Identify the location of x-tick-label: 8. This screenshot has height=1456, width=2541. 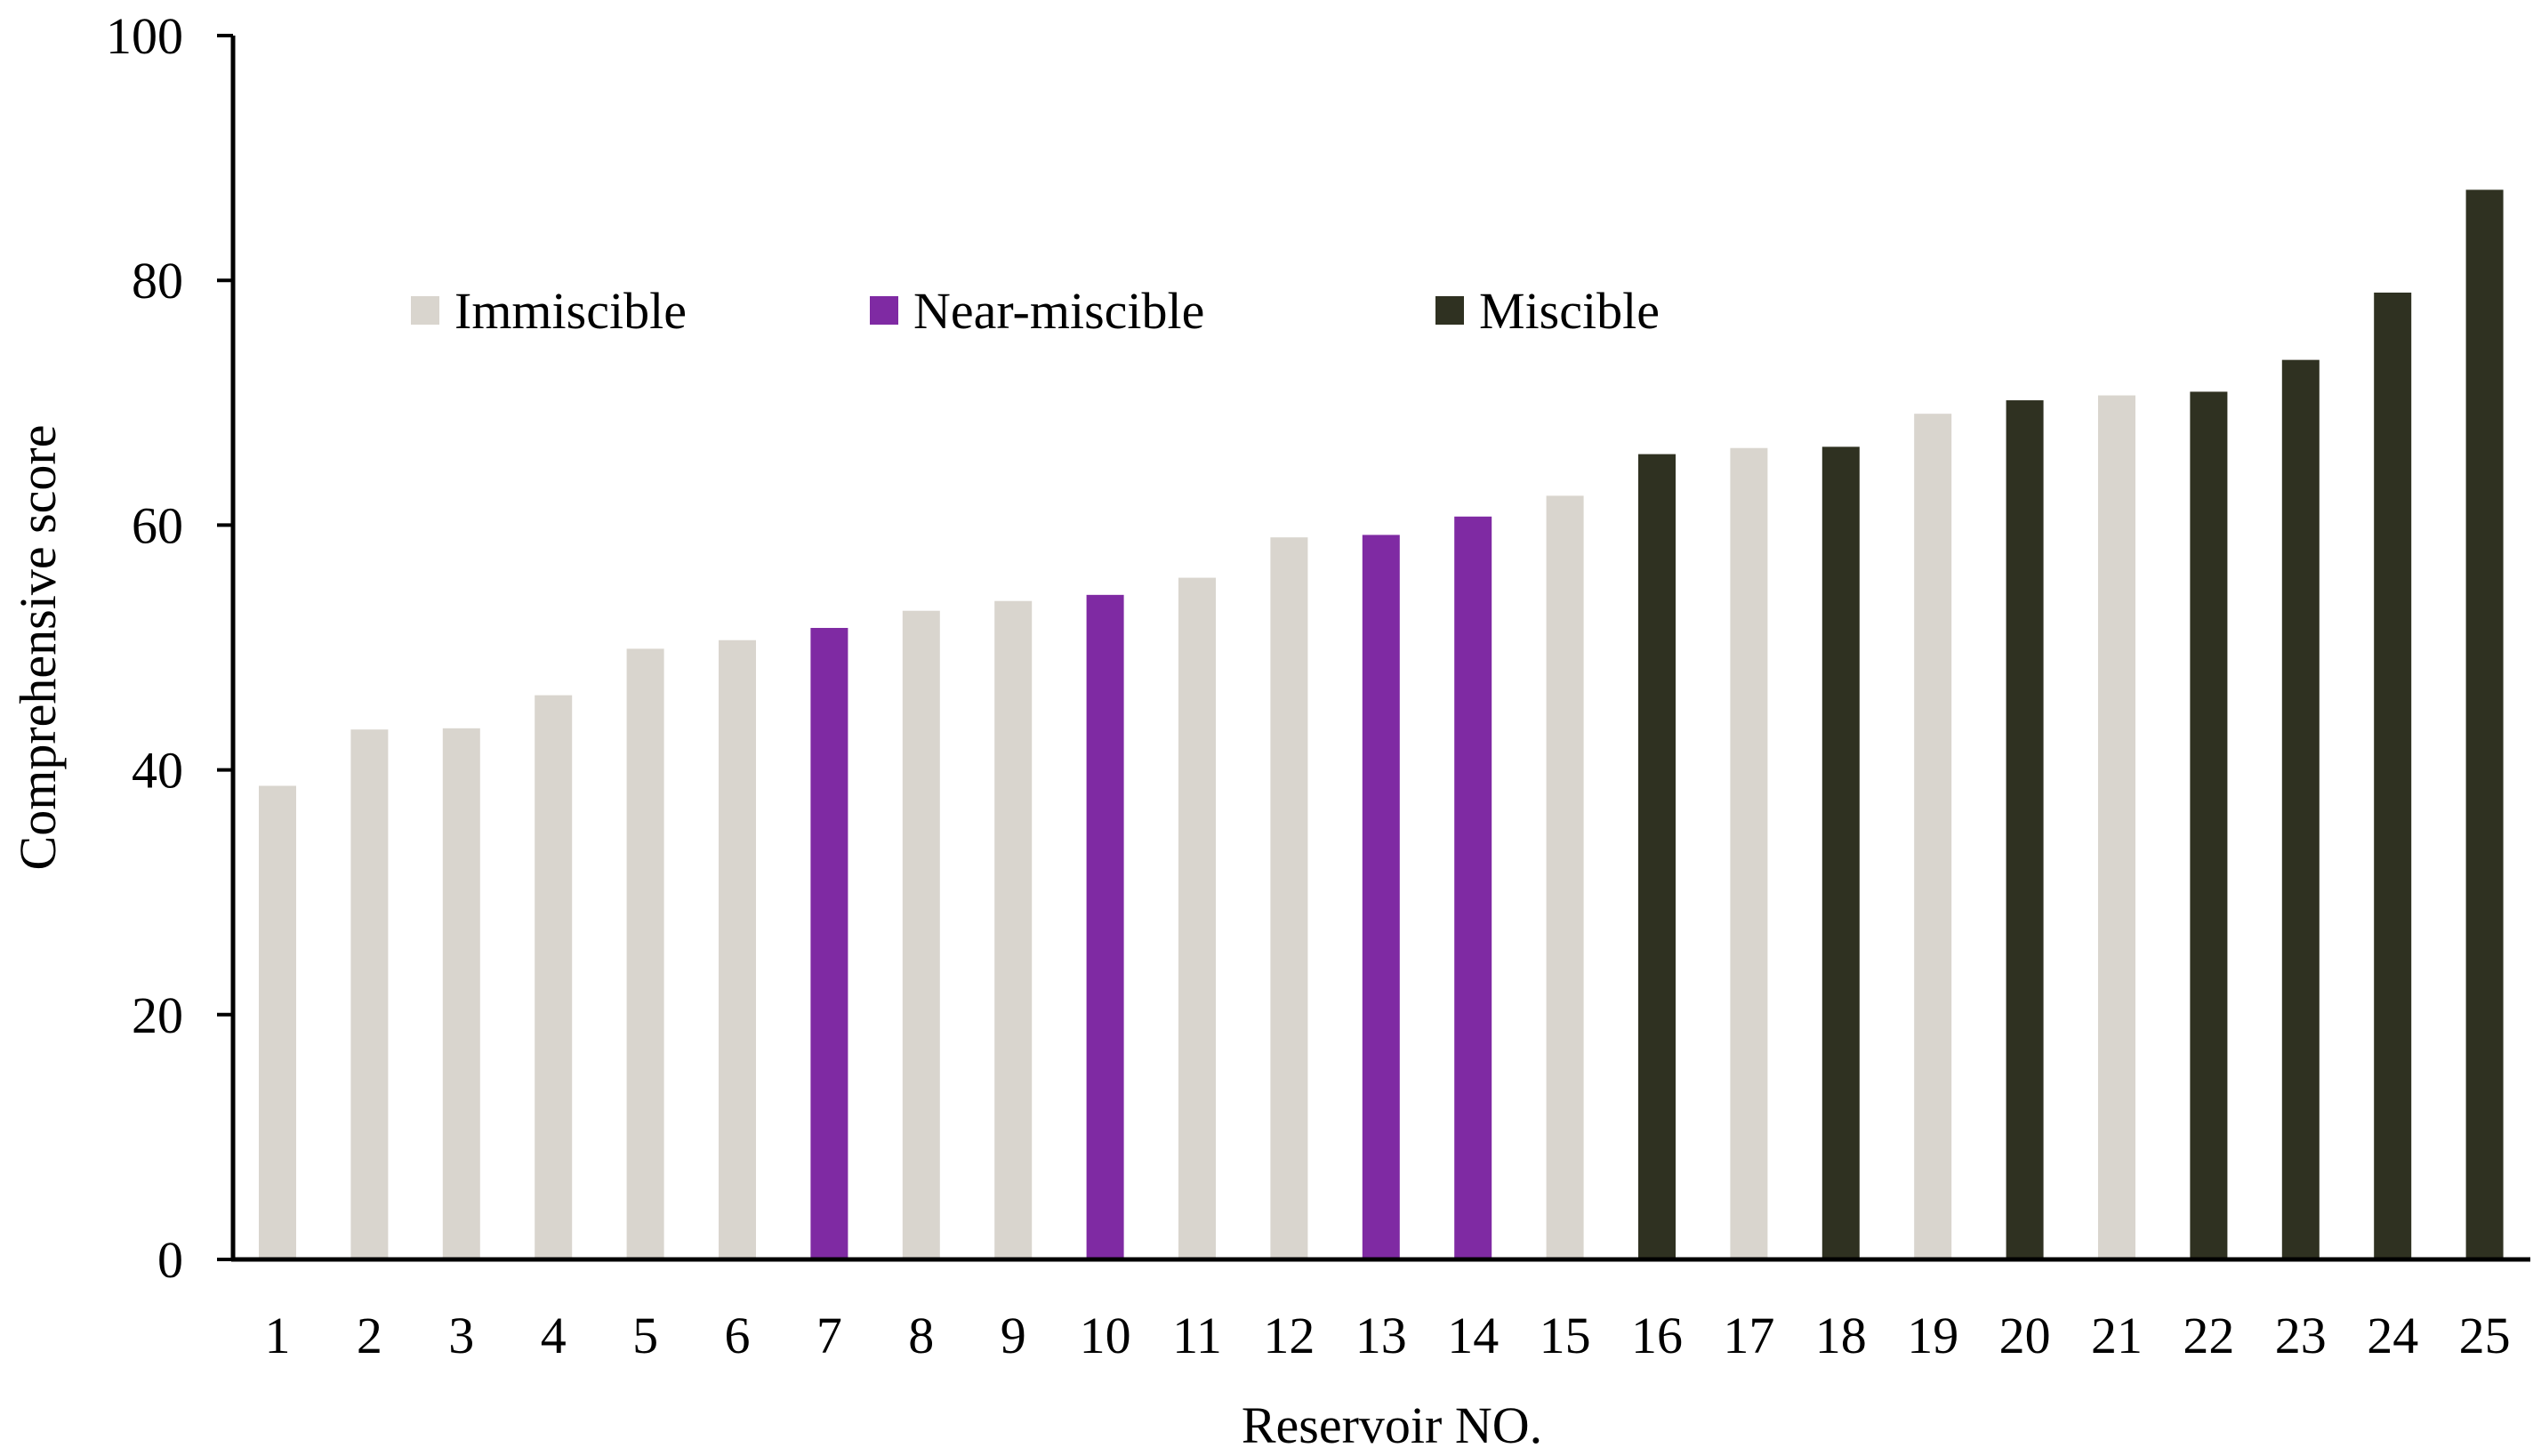
(921, 1335).